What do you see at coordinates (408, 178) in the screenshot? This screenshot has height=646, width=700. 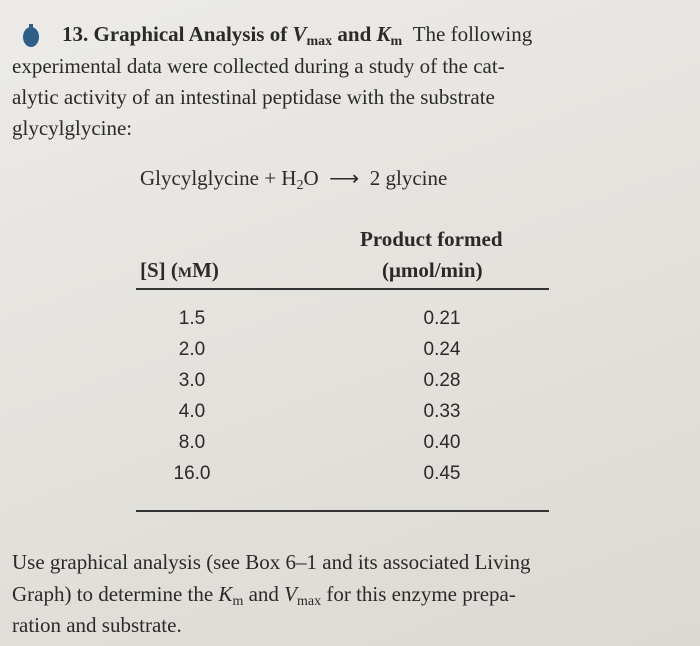 I see `reaction-right: 2 glycine` at bounding box center [408, 178].